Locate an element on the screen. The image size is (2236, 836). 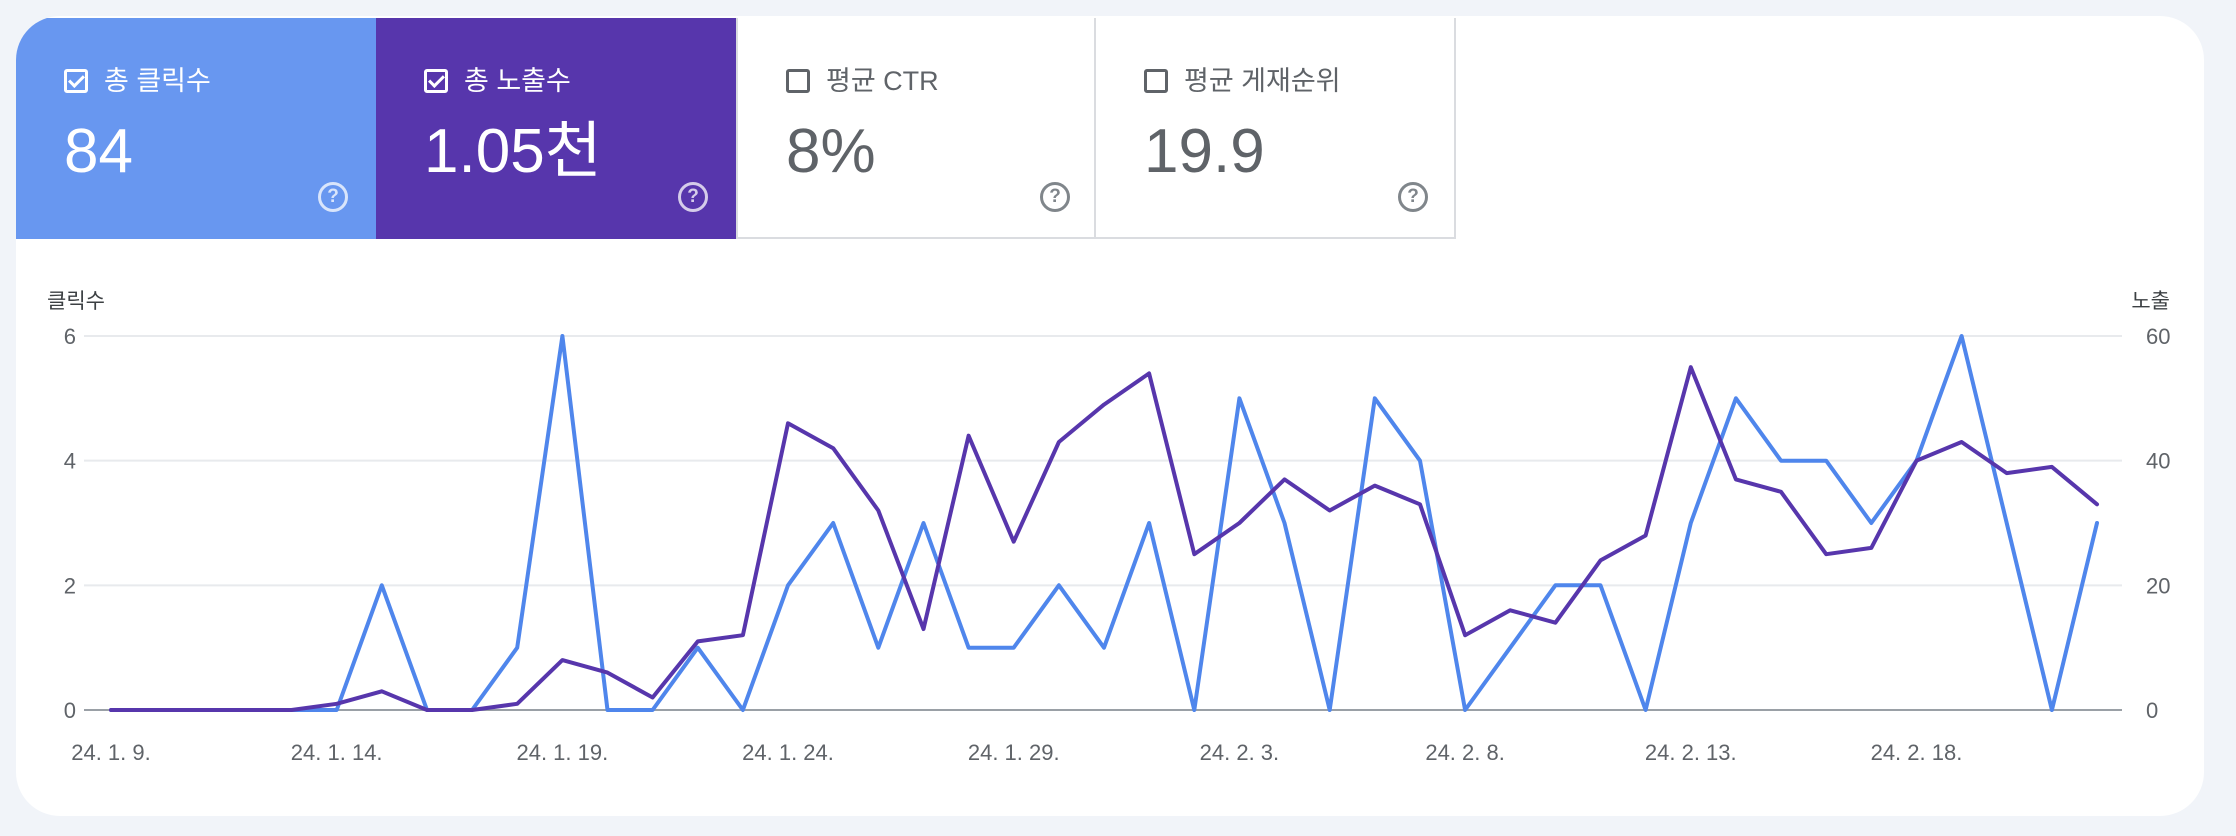
x-tick-label: 24. 2. 13. is located at coordinates (1691, 752).